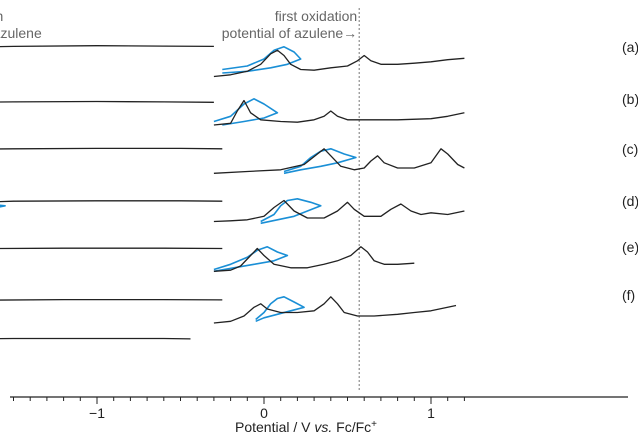  Describe the element at coordinates (3, 206) in the screenshot. I see `cv-reduction-curve` at that location.